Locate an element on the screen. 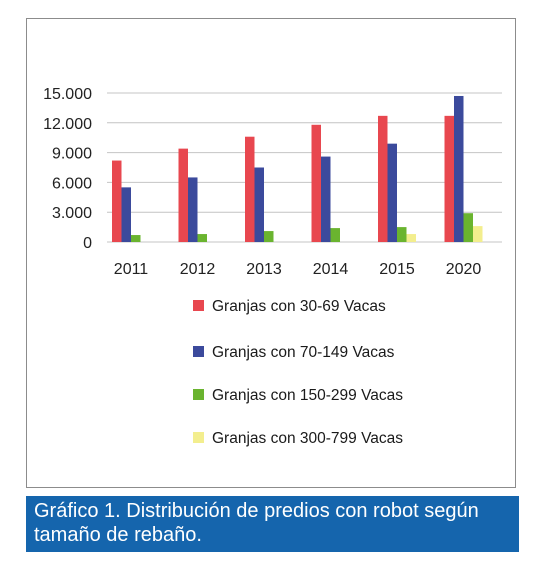 The image size is (540, 574). y-tick-label: 15.000 is located at coordinates (67, 94).